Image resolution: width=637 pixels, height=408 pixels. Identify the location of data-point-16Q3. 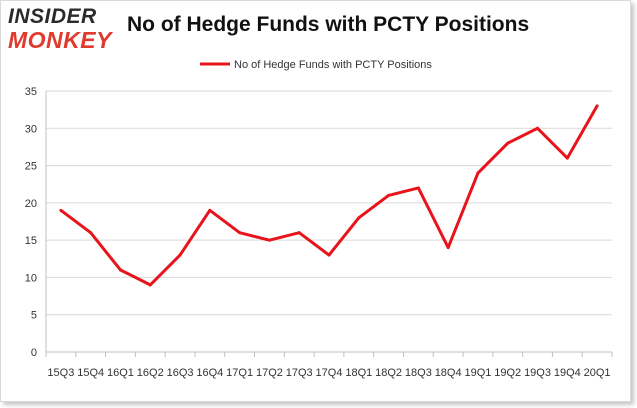
(180, 255).